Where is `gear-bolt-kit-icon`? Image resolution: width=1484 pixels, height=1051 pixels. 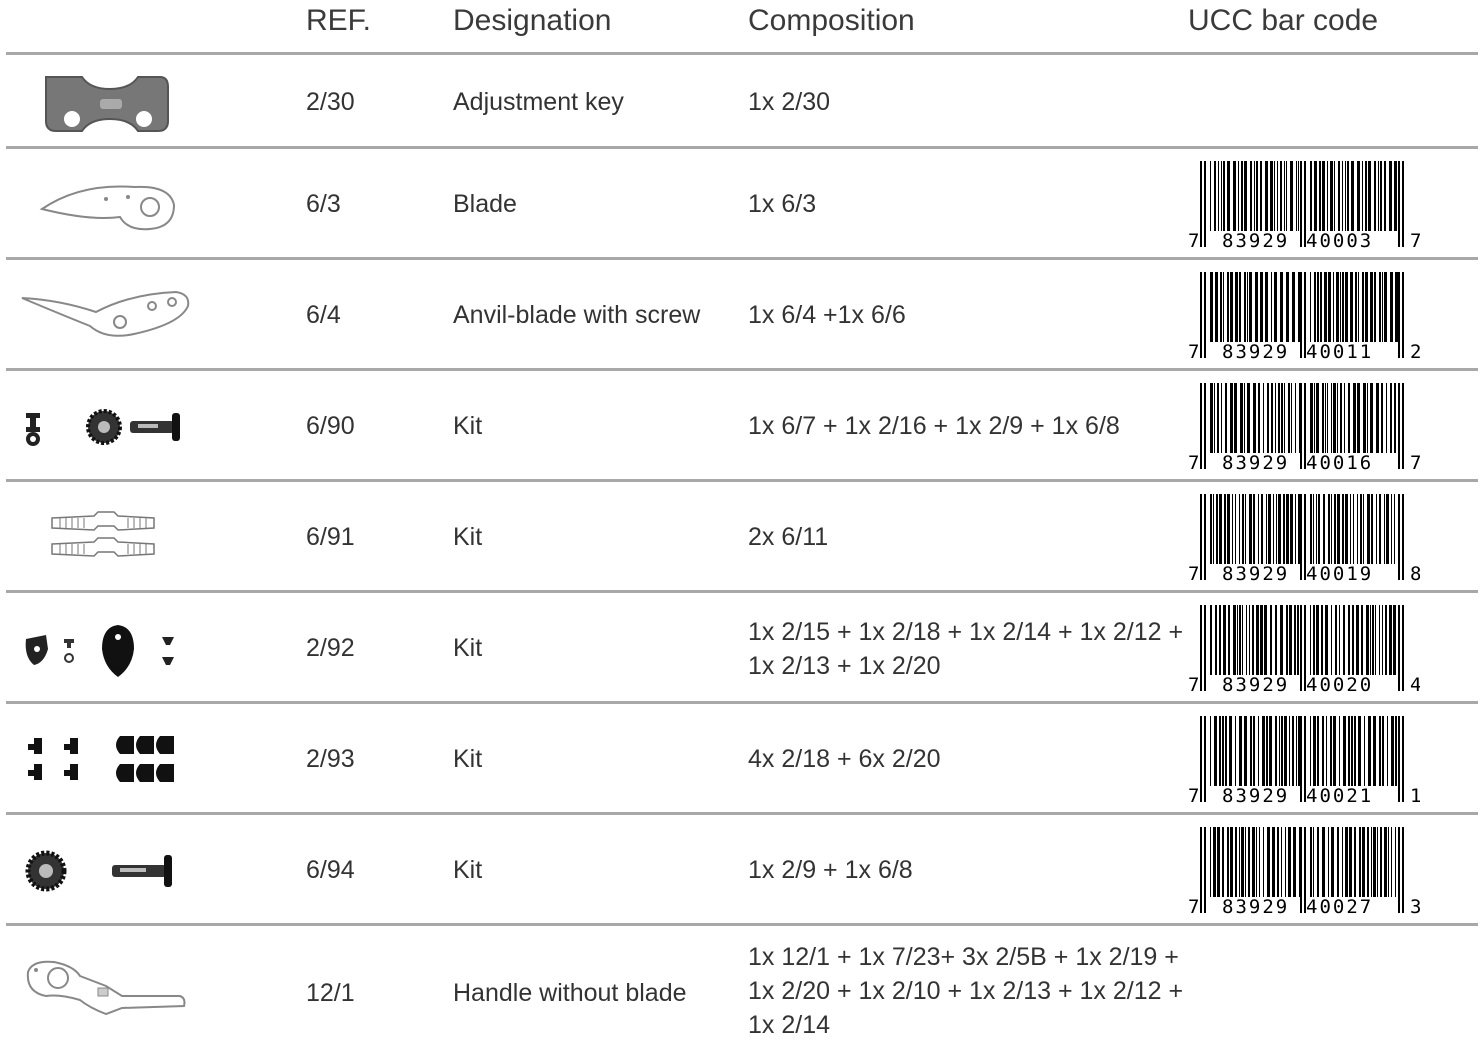 gear-bolt-kit-icon is located at coordinates (110, 870).